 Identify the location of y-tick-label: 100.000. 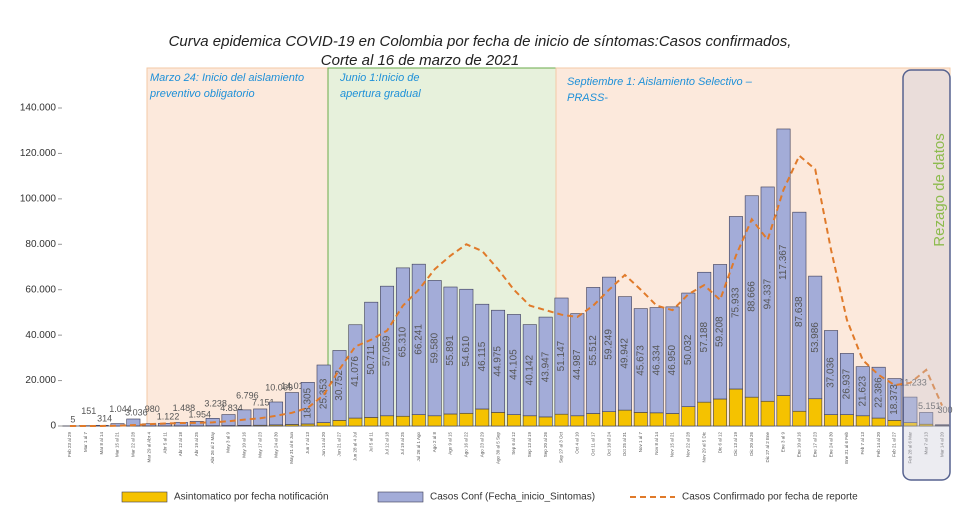
(38, 198).